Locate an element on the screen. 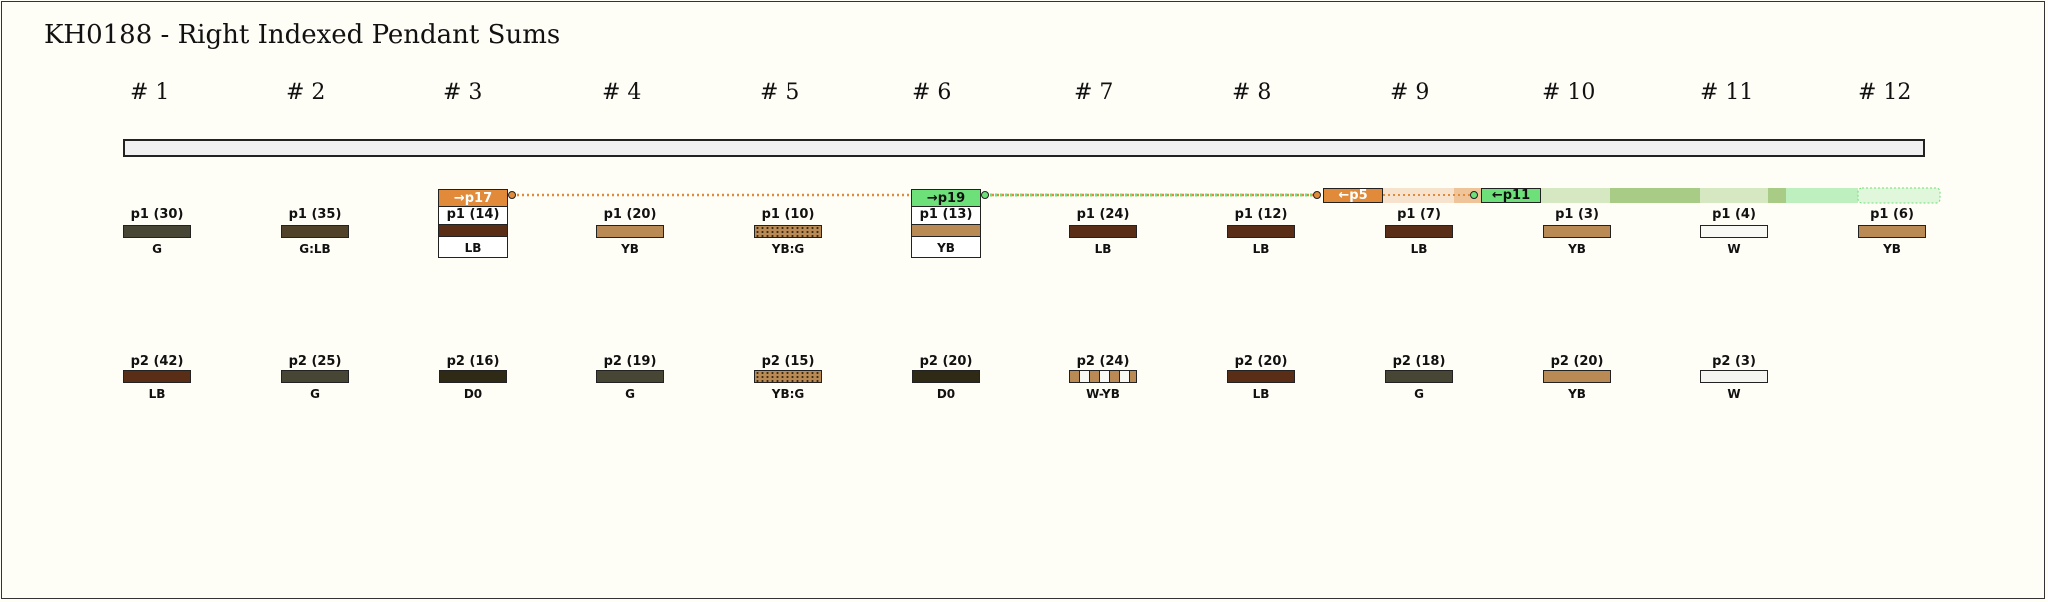 Image resolution: width=2048 pixels, height=602 pixels. pendant-label: p1 (3) is located at coordinates (1577, 214).